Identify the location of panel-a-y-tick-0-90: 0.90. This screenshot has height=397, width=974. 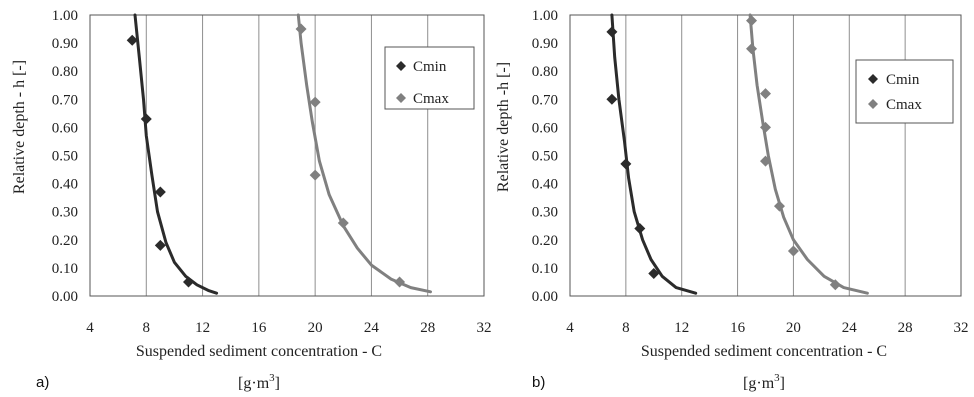
(65, 44).